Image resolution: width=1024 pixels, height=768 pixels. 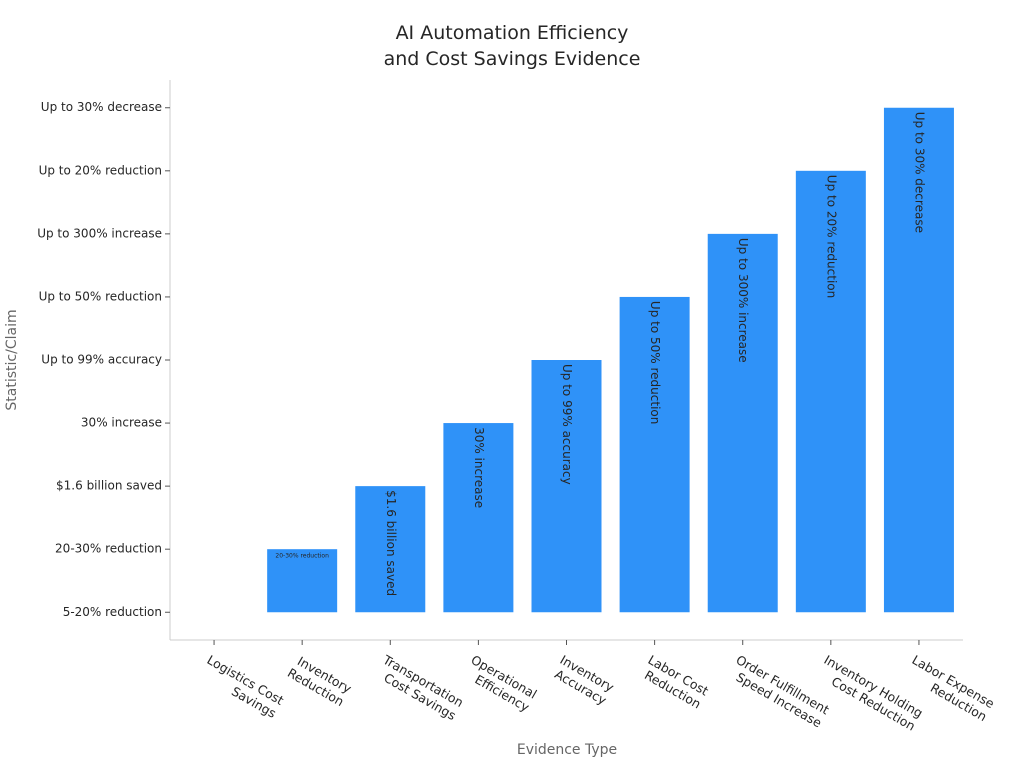 I want to click on value-label: Up to 99% accuracy, so click(x=567, y=424).